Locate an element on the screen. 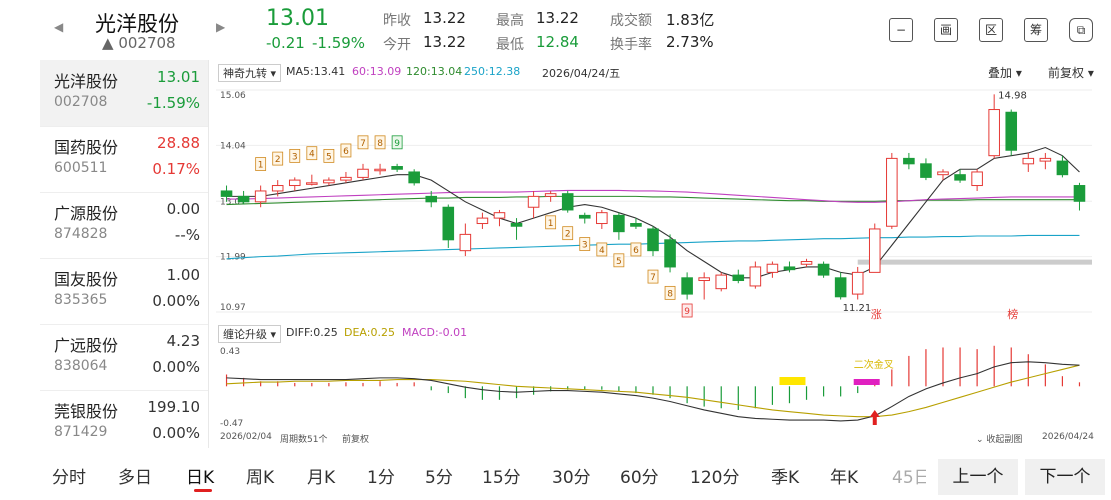 The width and height of the screenshot is (1111, 500). draw-icon: 画 is located at coordinates (946, 30).